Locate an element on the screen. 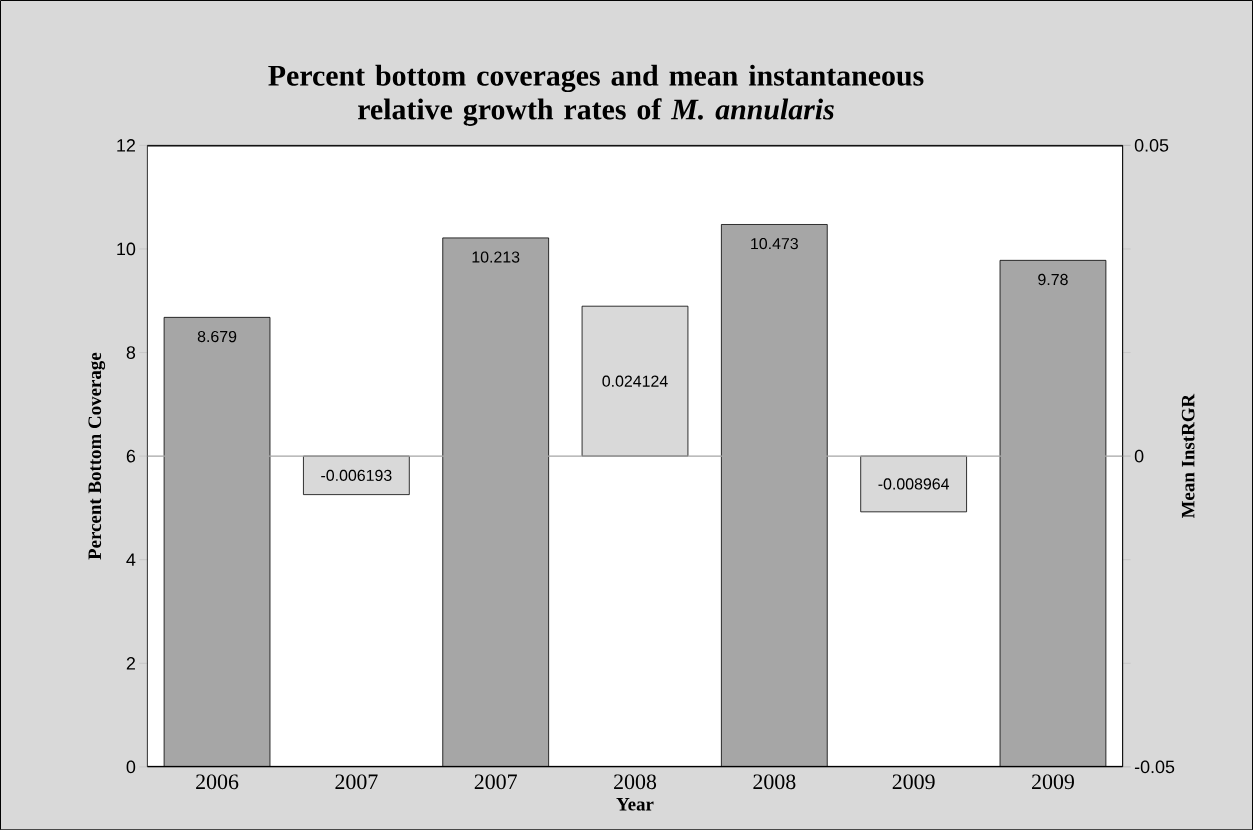 This screenshot has width=1253, height=830. x-axis-title: Year is located at coordinates (635, 804).